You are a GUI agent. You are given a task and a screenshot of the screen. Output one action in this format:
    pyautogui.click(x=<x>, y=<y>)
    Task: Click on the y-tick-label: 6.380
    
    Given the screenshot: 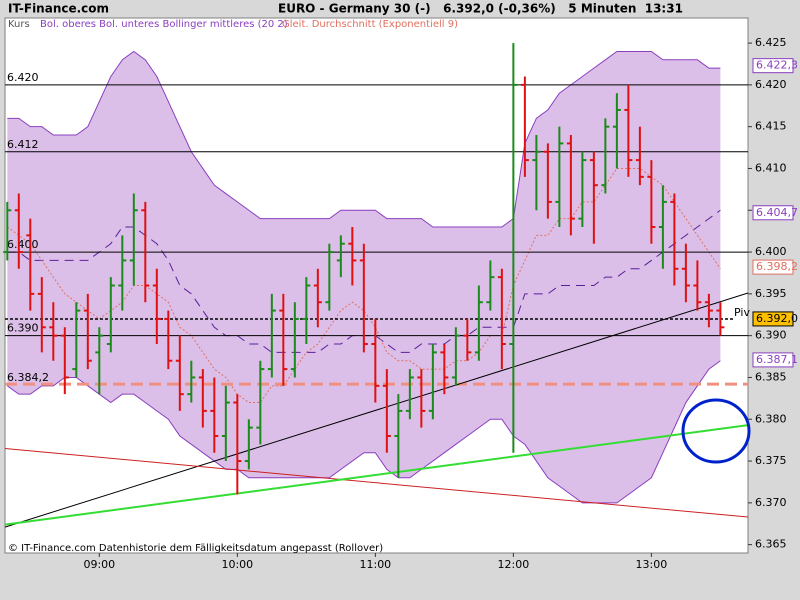 What is the action you would take?
    pyautogui.click(x=771, y=418)
    